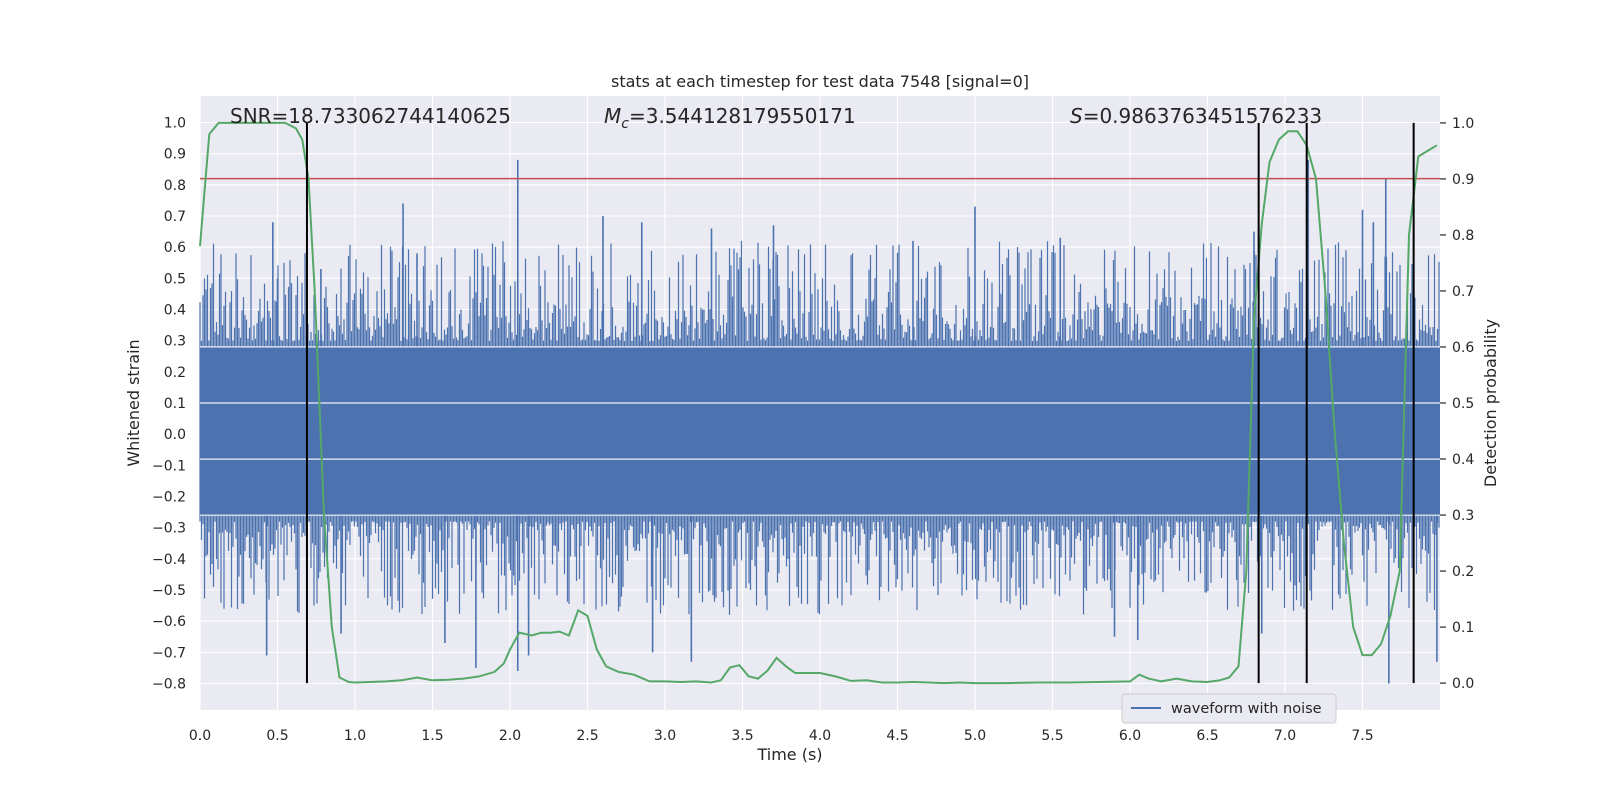 Image resolution: width=1600 pixels, height=800 pixels. I want to click on y-tick-label: 0.5, so click(175, 279).